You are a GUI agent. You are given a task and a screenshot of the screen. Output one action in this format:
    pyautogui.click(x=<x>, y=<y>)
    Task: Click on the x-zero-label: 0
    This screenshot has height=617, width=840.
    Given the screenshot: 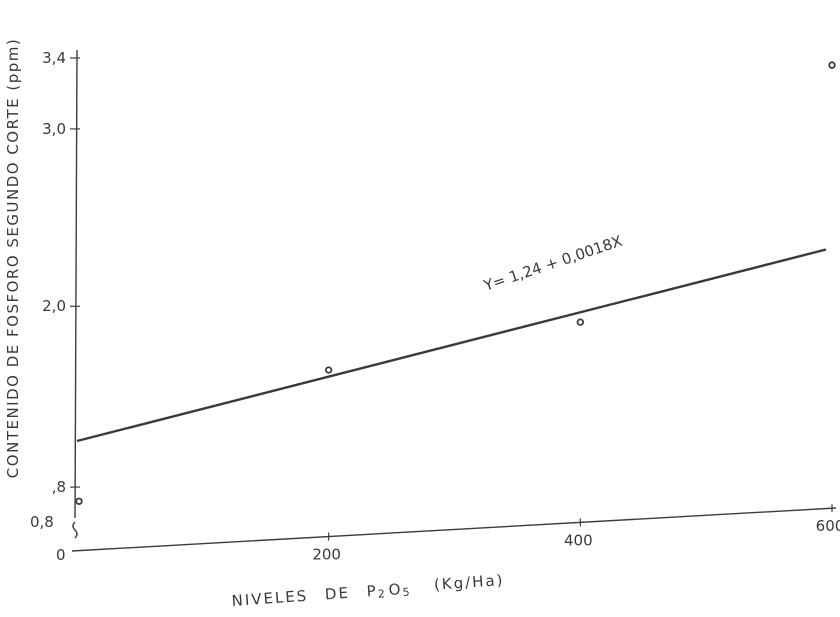 What is the action you would take?
    pyautogui.click(x=61, y=555)
    